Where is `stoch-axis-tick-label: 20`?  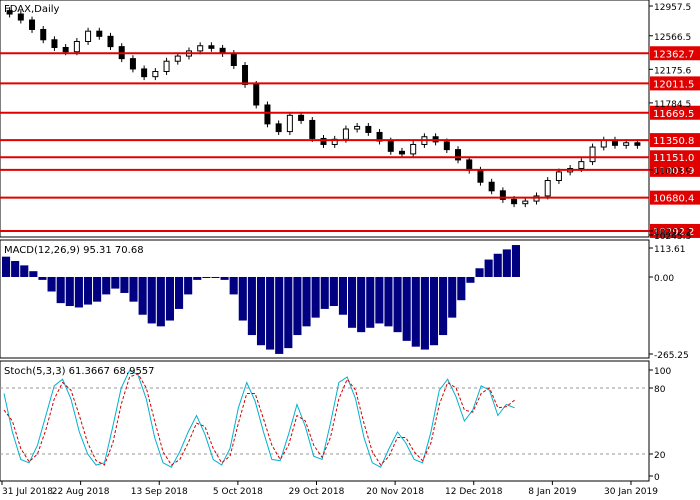 stoch-axis-tick-label: 20 is located at coordinates (660, 456).